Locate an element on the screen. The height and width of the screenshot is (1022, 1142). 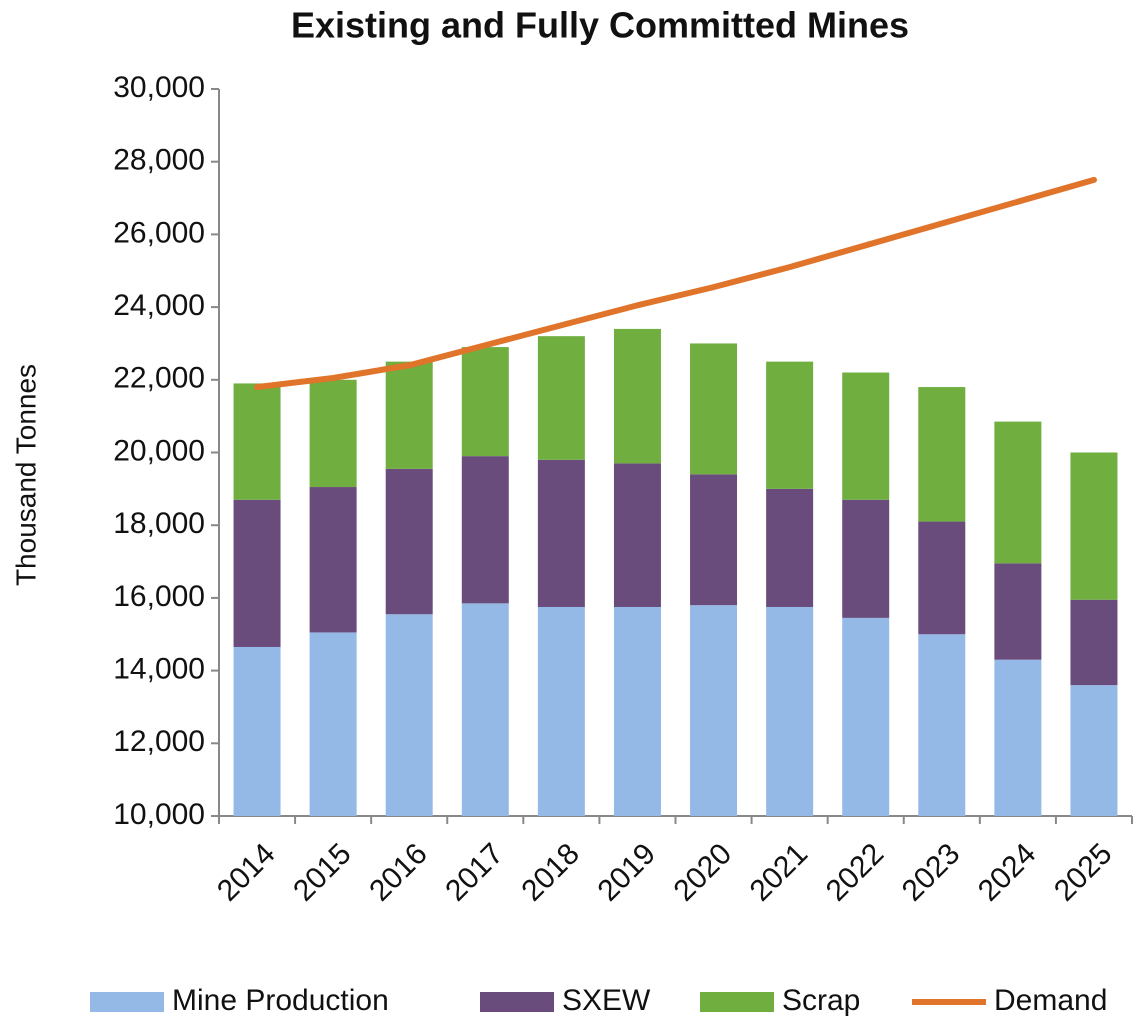
x-tick-label: 2021 is located at coordinates (779, 872).